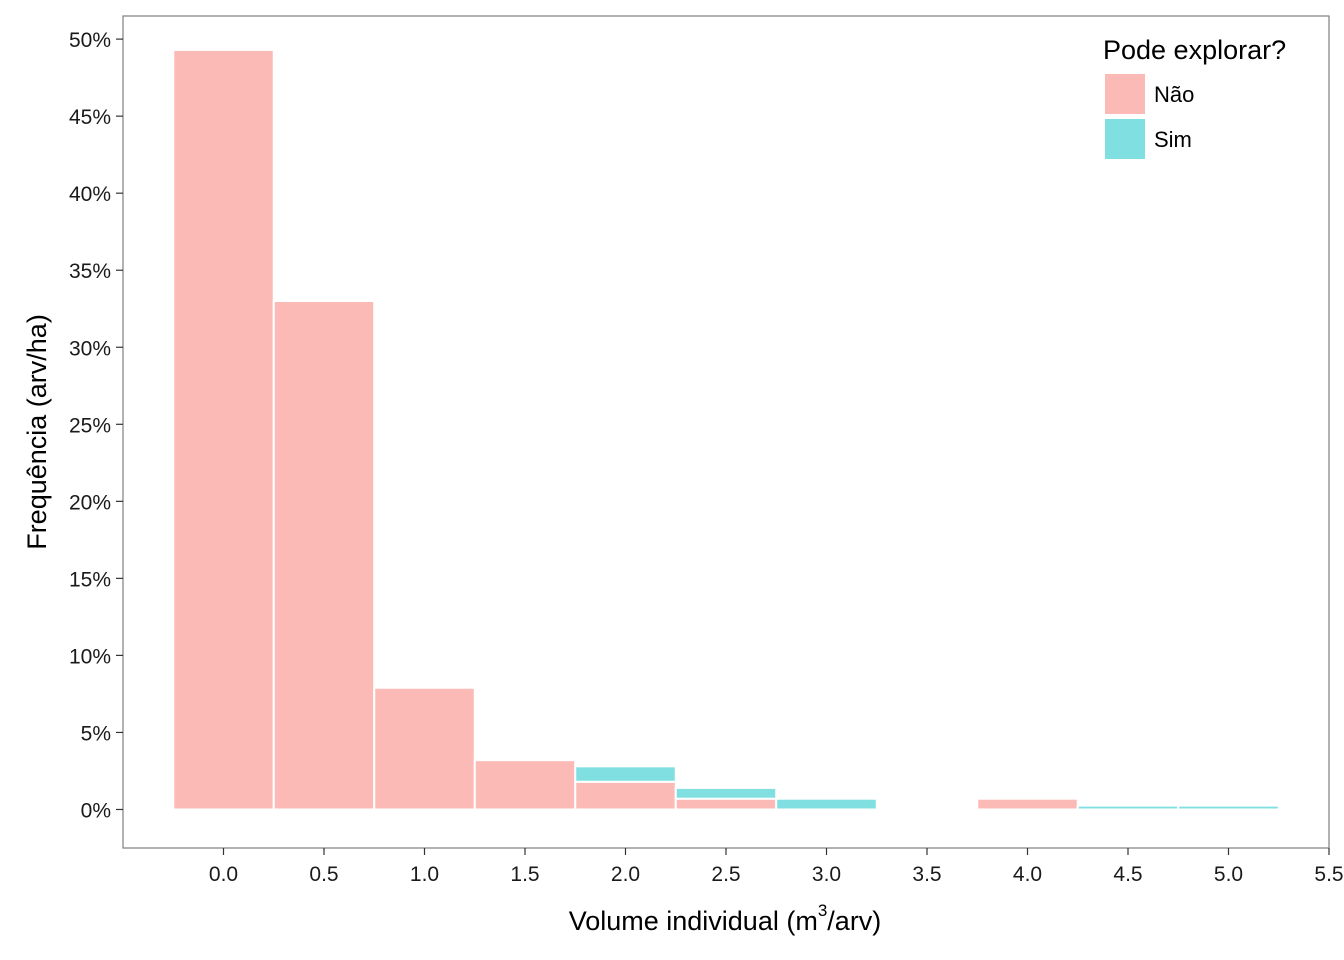 This screenshot has height=960, width=1344. Describe the element at coordinates (524, 874) in the screenshot. I see `x-tick-label: 1.5` at that location.